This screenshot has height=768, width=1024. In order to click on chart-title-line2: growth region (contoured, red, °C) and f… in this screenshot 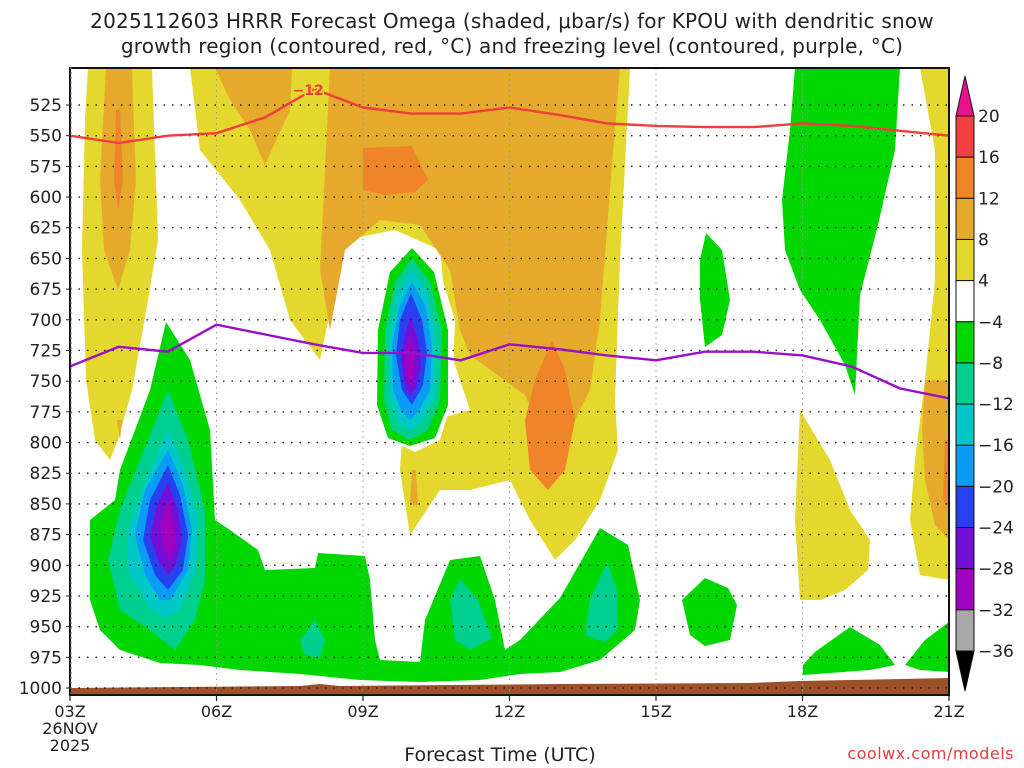, I will do `click(512, 46)`.